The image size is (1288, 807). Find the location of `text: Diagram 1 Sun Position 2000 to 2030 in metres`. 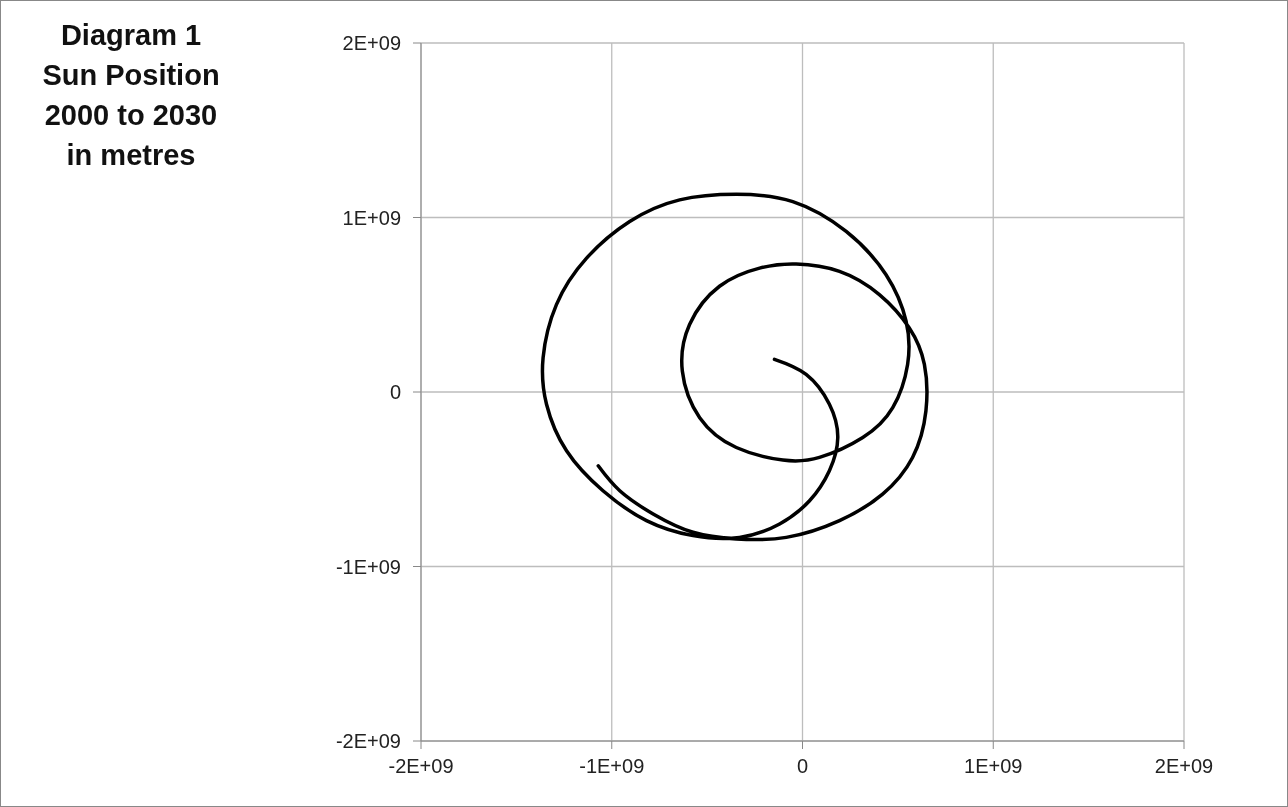

text: Diagram 1 Sun Position 2000 to 2030 in metres is located at coordinates (131, 95).